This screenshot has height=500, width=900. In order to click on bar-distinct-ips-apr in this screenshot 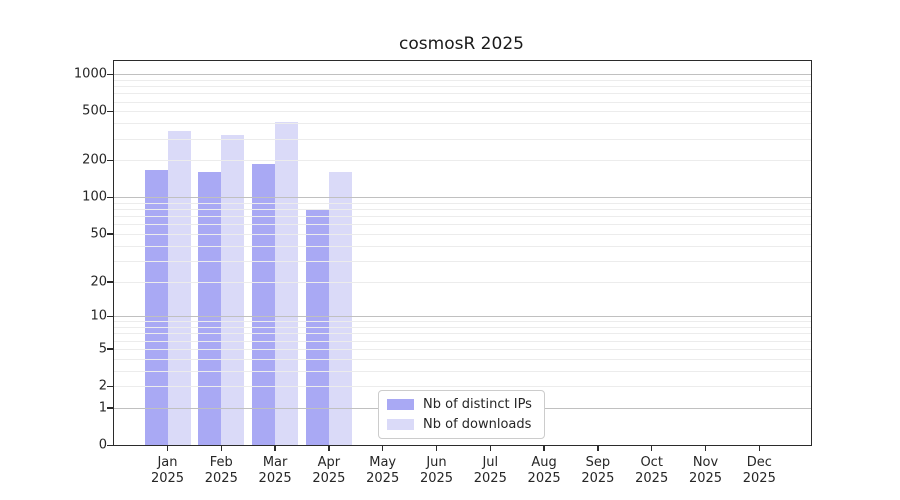, I will do `click(317, 327)`.